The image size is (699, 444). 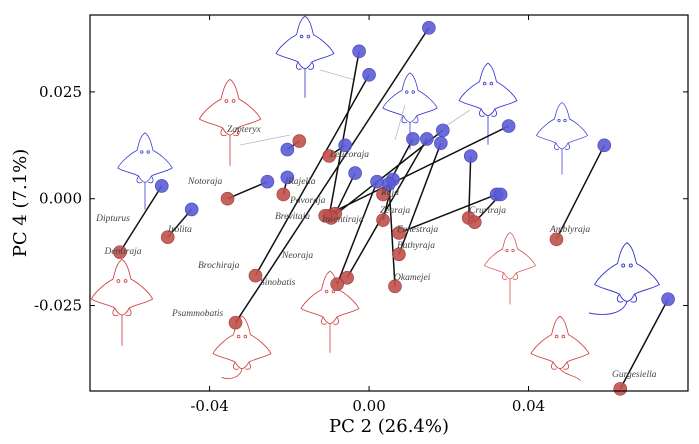 What do you see at coordinates (58, 306) in the screenshot?
I see `y-tick-label: -0.025` at bounding box center [58, 306].